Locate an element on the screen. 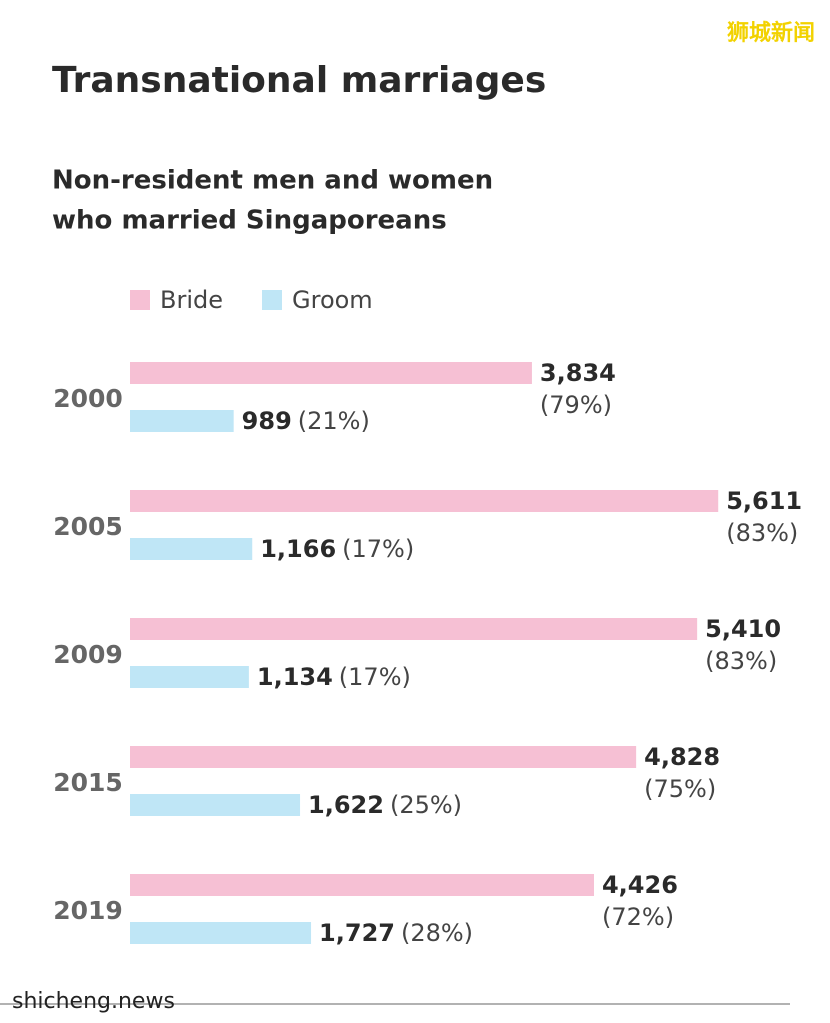  value-label: 1,622 (25%) is located at coordinates (385, 805).